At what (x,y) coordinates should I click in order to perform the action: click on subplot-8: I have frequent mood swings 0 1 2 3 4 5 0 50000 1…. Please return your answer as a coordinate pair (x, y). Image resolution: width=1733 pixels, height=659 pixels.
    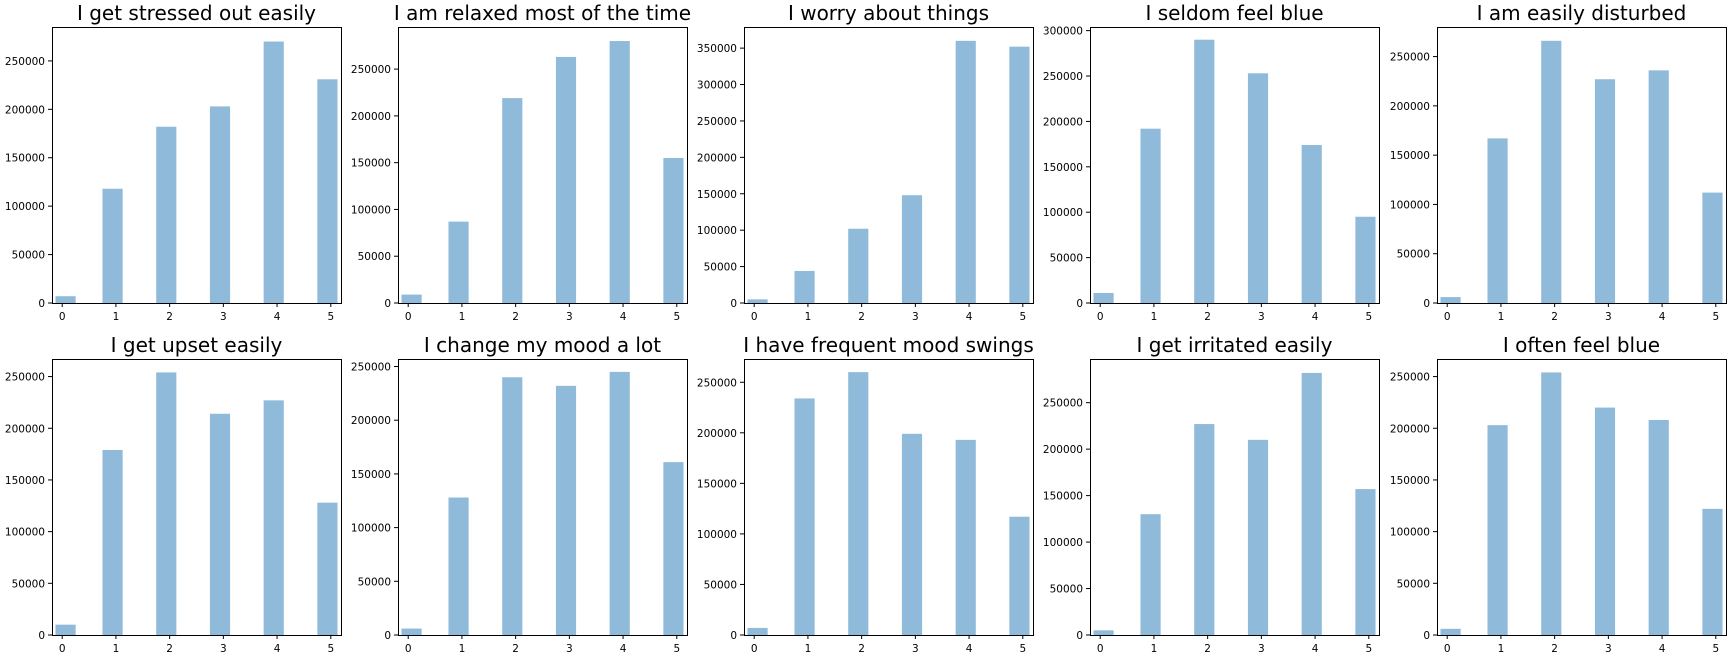
    Looking at the image, I should click on (865, 494).